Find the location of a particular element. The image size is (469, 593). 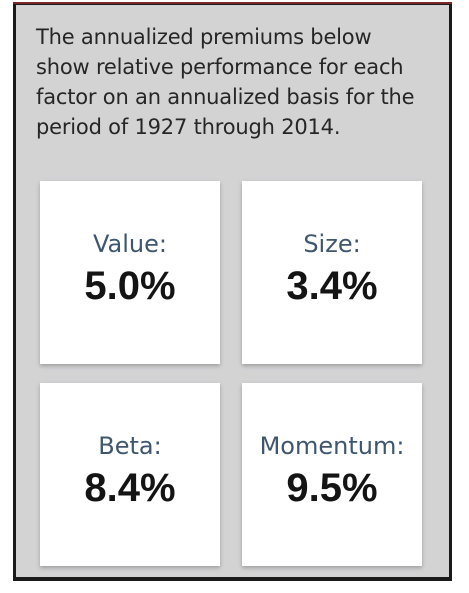

factor-card-momentum: Momentum: 9.5% is located at coordinates (332, 474).